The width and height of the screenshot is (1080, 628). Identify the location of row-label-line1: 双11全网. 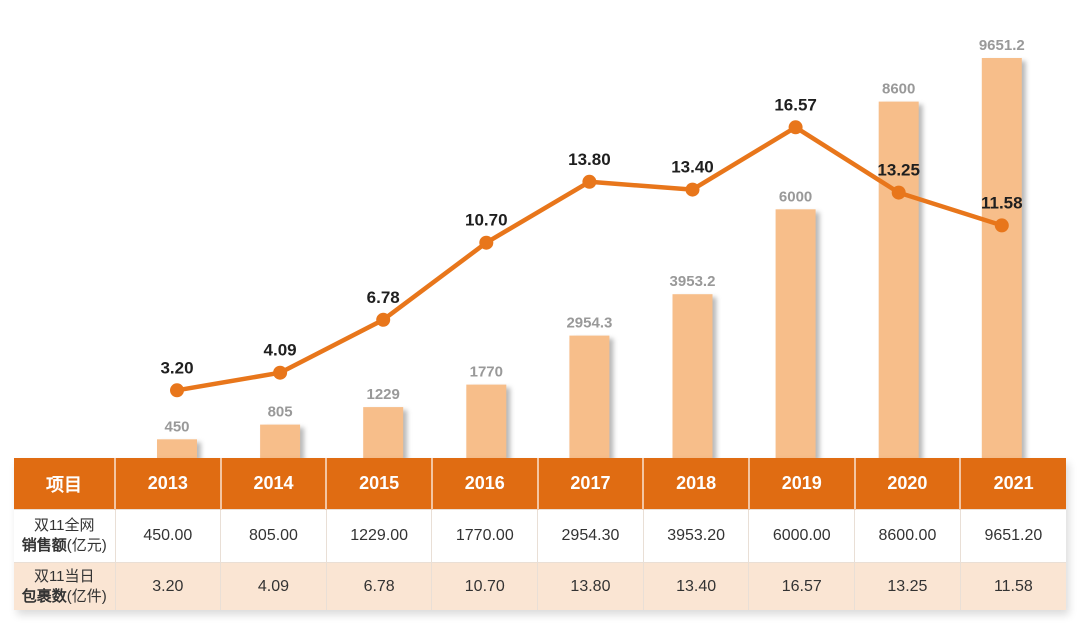
(64, 525).